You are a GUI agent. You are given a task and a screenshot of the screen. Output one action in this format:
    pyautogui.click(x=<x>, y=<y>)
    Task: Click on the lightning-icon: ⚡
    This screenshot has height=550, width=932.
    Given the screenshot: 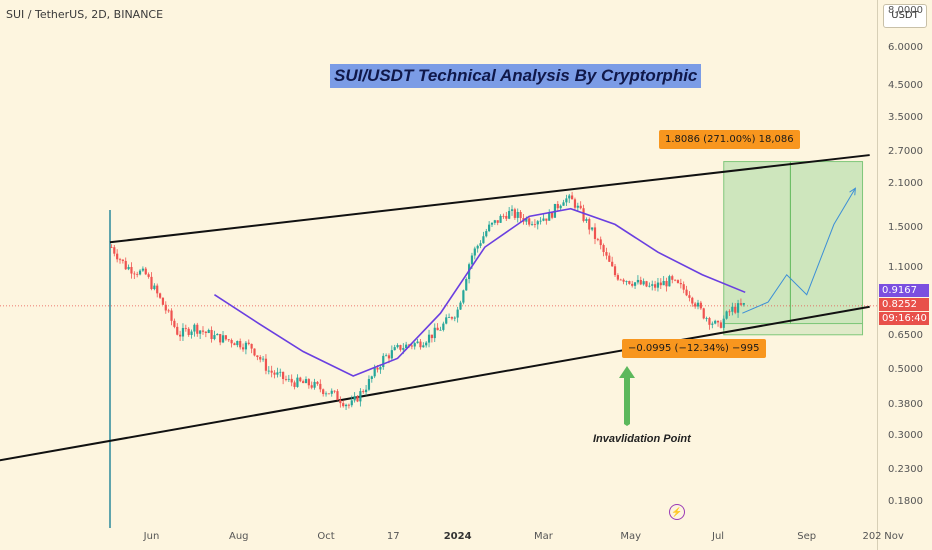 What is the action you would take?
    pyautogui.click(x=677, y=512)
    